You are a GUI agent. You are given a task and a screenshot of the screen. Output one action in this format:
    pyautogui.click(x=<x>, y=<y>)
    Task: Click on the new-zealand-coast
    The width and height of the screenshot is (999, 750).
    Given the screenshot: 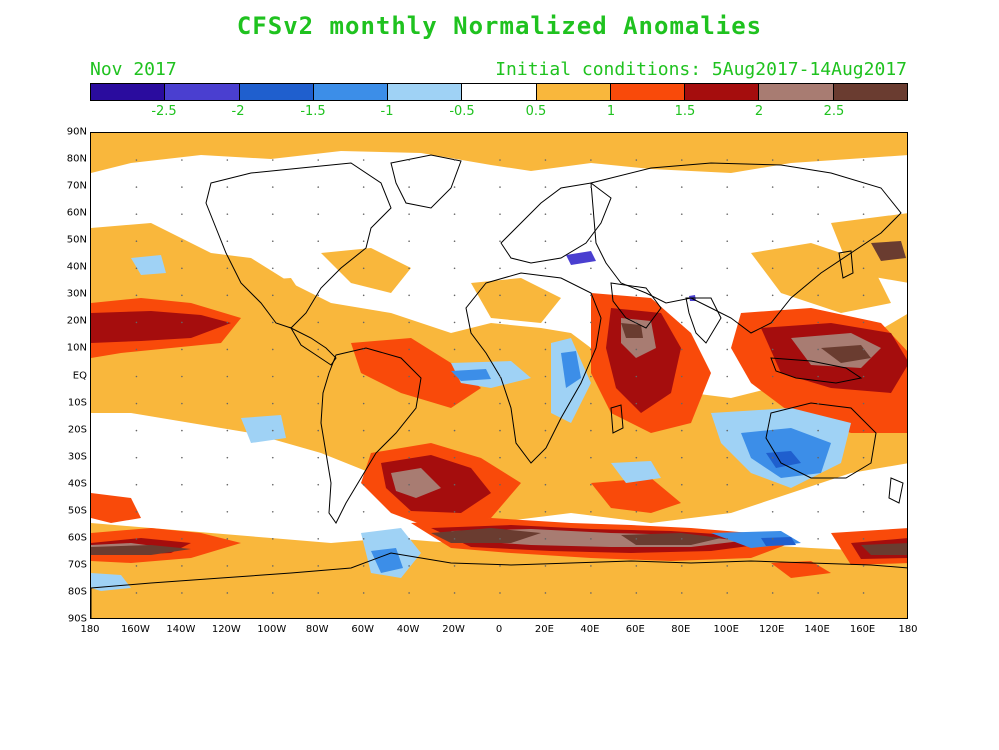 What is the action you would take?
    pyautogui.click(x=896, y=490)
    